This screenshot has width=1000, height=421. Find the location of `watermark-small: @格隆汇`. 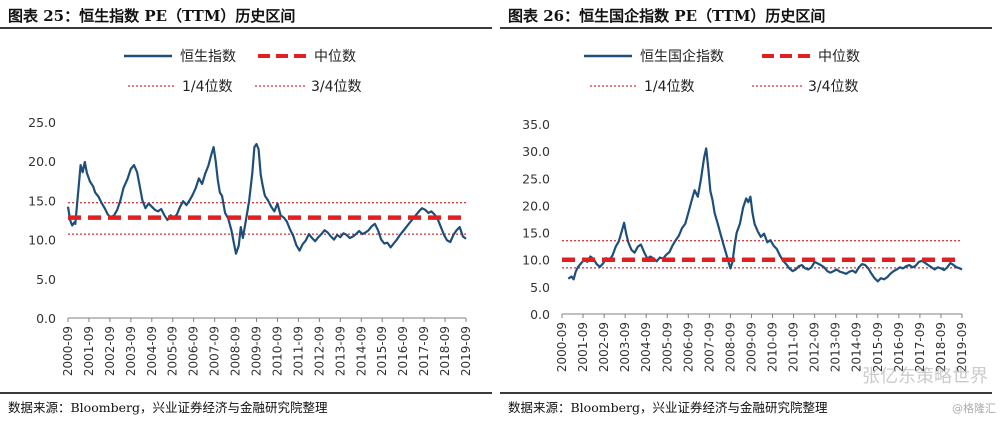

watermark-small: @格隆汇 is located at coordinates (974, 408).